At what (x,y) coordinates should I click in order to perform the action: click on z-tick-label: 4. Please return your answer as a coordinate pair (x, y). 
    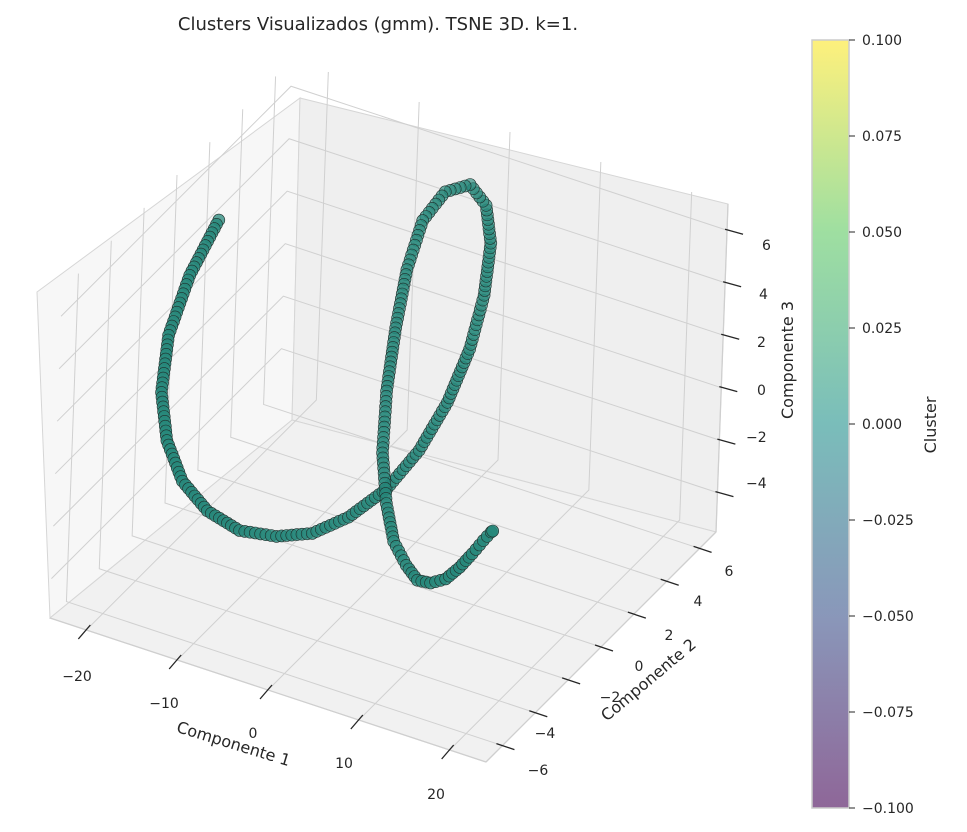
    Looking at the image, I should click on (763, 295).